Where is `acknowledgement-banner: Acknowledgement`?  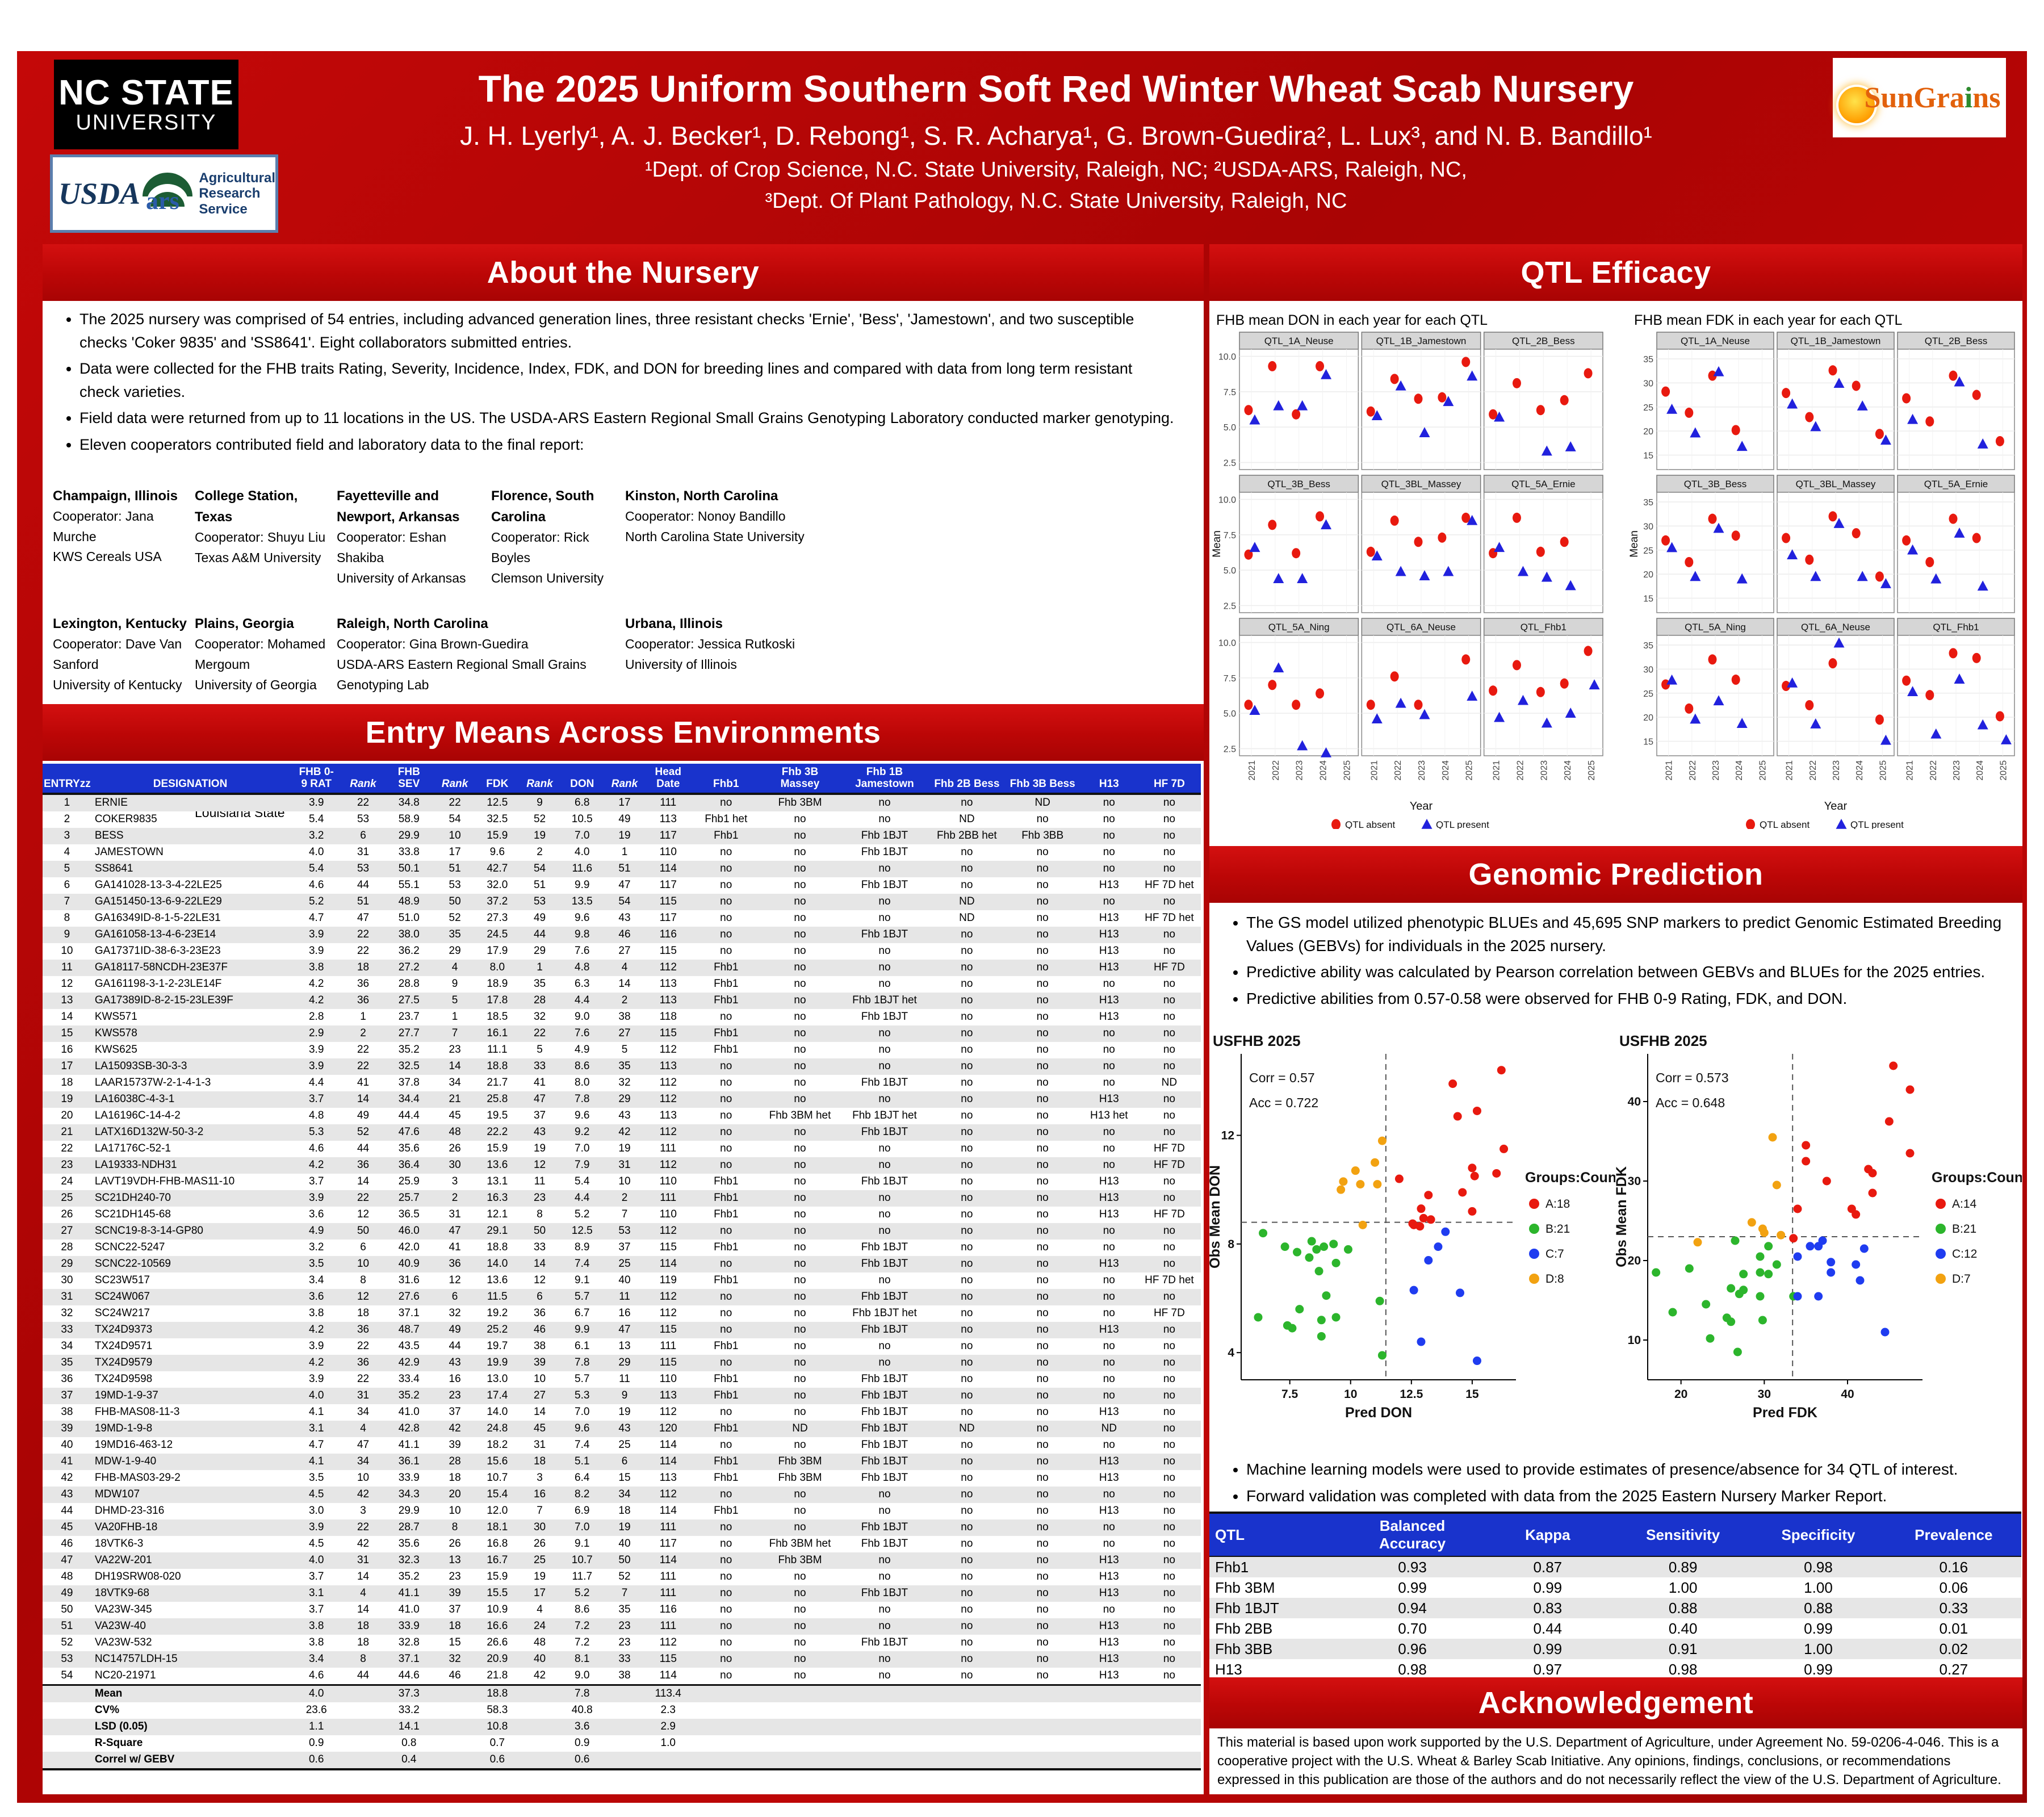
acknowledgement-banner: Acknowledgement is located at coordinates (1615, 1702).